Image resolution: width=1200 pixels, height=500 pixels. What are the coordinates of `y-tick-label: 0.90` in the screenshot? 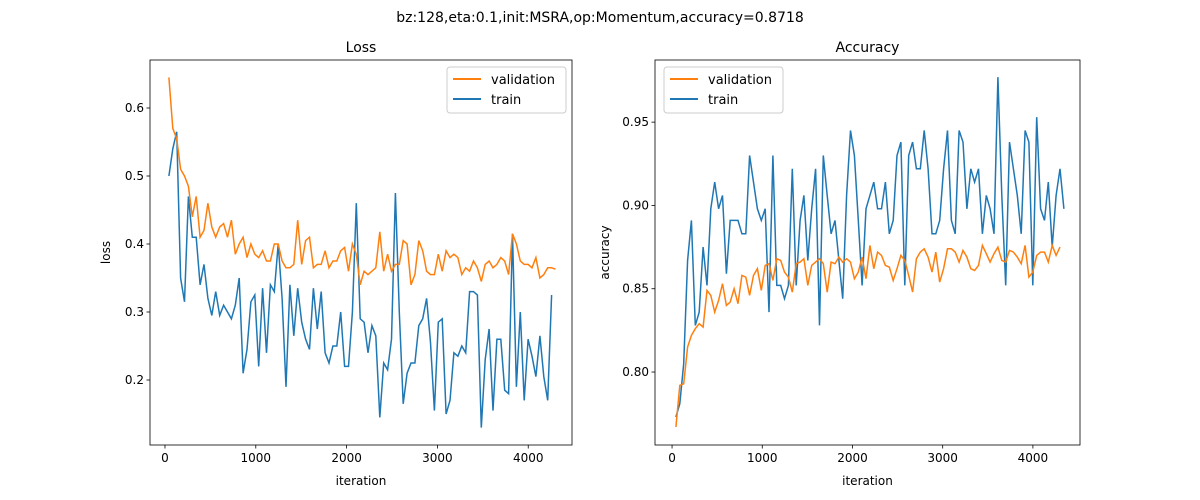 It's located at (635, 205).